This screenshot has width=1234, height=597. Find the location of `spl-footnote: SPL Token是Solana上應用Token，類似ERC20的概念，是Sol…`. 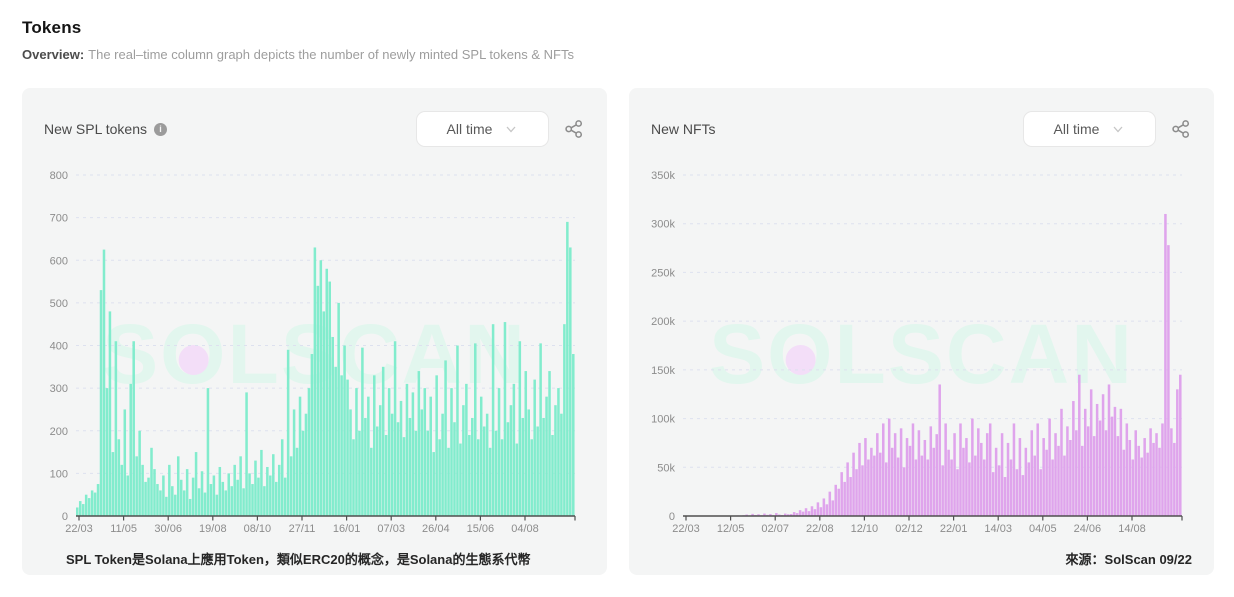

spl-footnote: SPL Token是Solana上應用Token，類似ERC20的概念，是Sol… is located at coordinates (298, 559).